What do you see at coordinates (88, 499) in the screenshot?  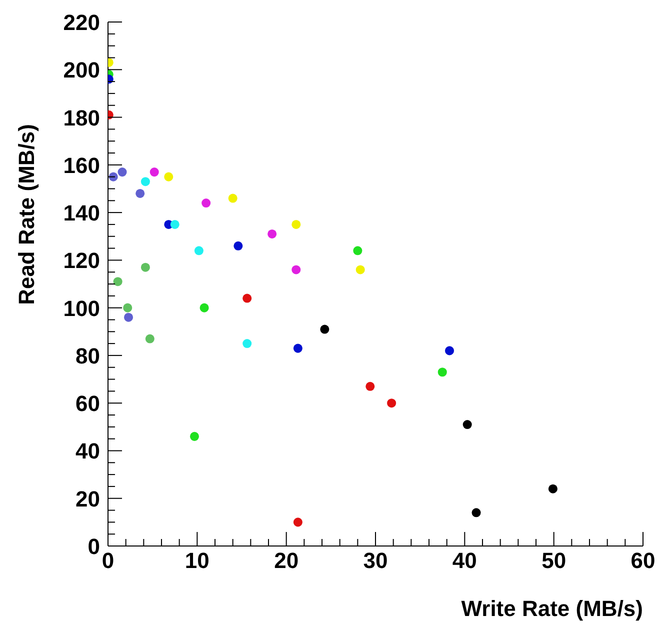 I see `y-tick-label: 20` at bounding box center [88, 499].